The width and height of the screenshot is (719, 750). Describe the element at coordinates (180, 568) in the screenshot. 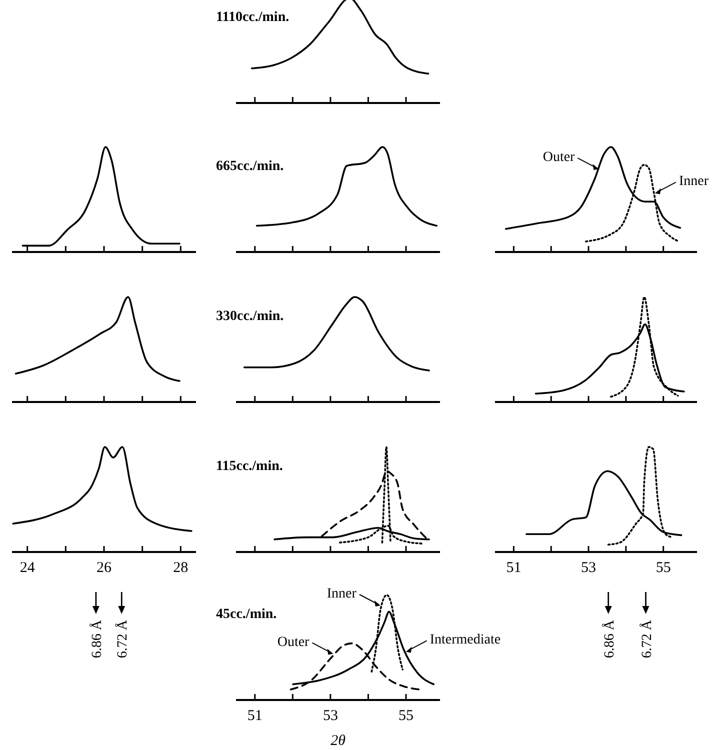

I see `x-tick-label: 28` at that location.